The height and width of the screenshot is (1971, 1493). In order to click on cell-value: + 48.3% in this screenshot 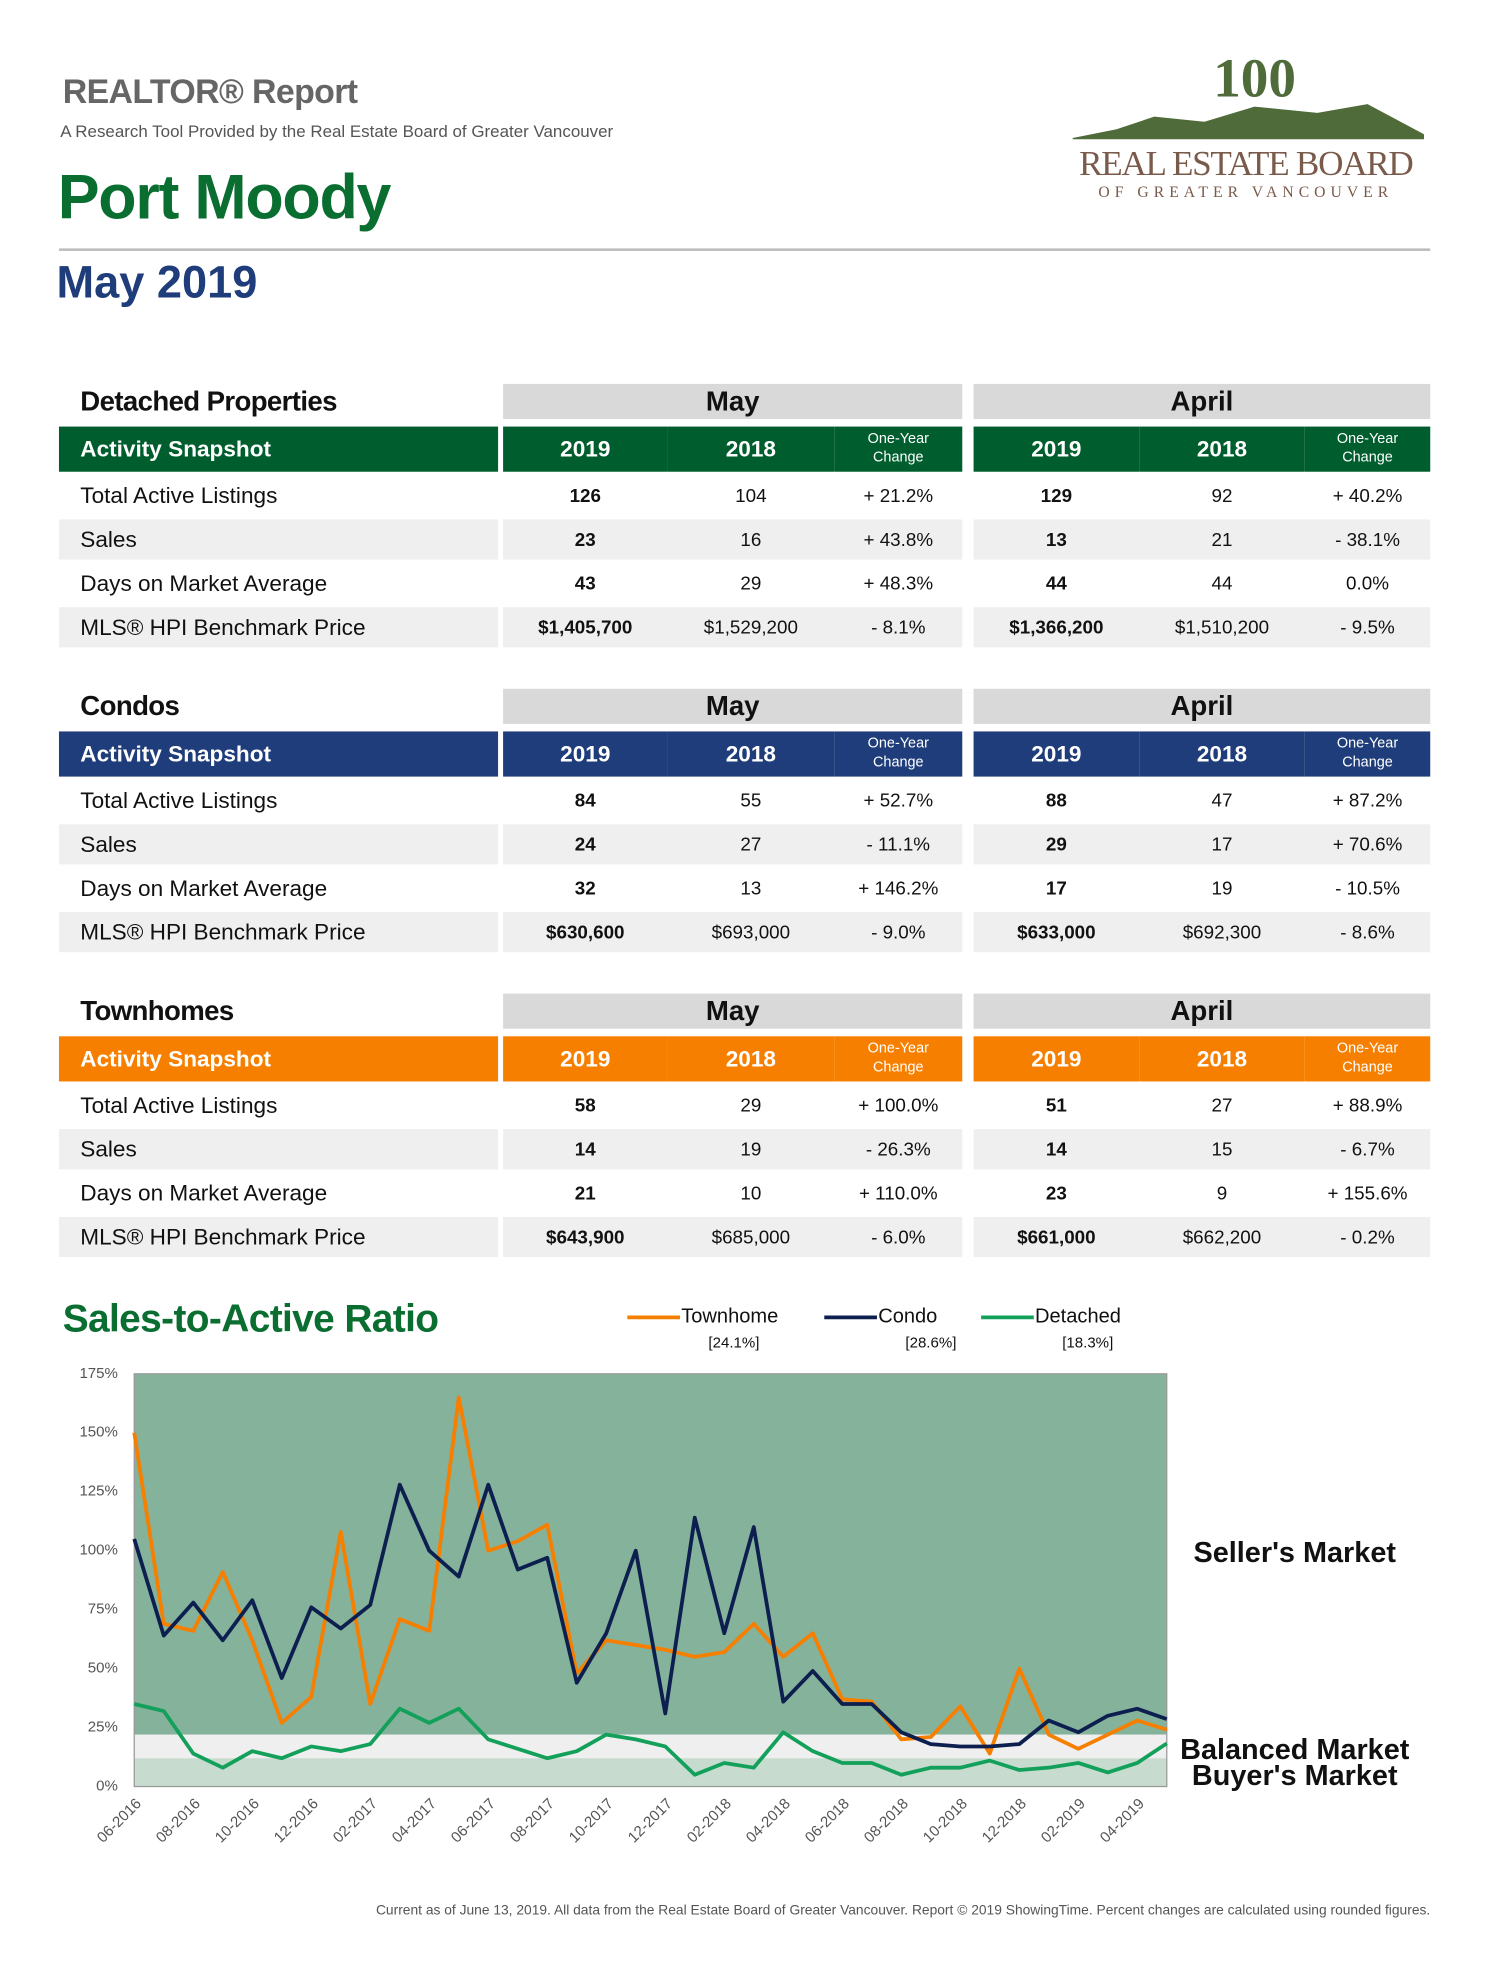, I will do `click(898, 583)`.